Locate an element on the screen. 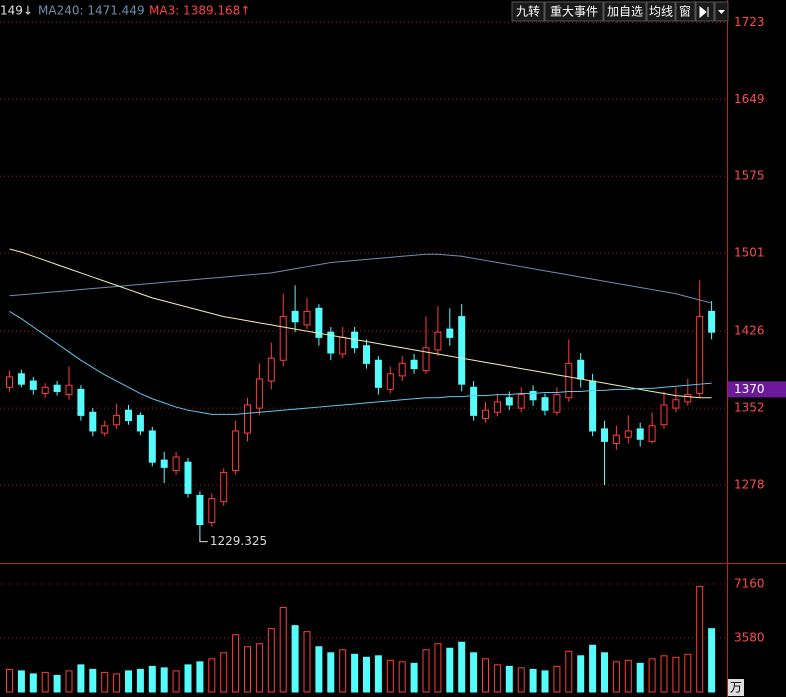 Image resolution: width=786 pixels, height=697 pixels. volume-unit: 万 is located at coordinates (736, 688).